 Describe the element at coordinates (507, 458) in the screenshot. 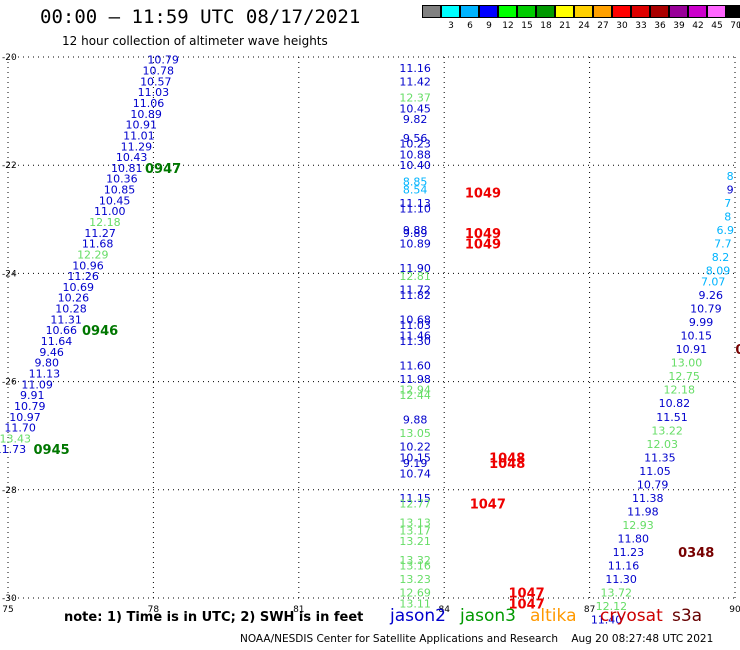

I see `pass-time-label: 1048` at that location.